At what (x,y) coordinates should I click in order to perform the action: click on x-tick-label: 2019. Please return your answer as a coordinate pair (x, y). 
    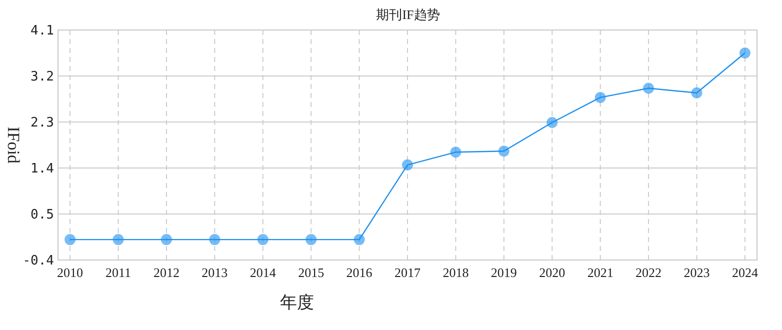
    Looking at the image, I should click on (503, 272).